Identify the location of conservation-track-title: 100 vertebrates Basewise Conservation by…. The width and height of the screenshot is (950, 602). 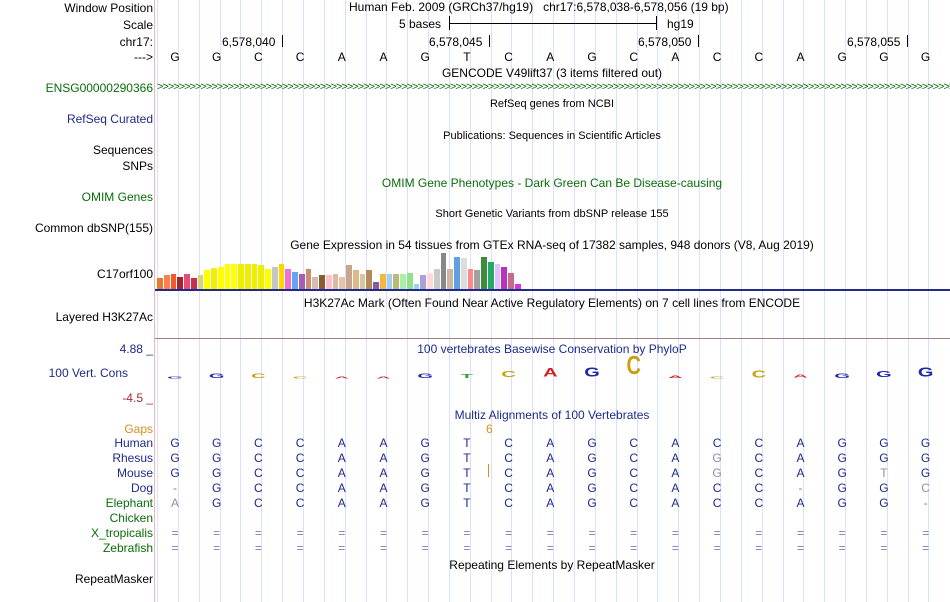
(552, 349).